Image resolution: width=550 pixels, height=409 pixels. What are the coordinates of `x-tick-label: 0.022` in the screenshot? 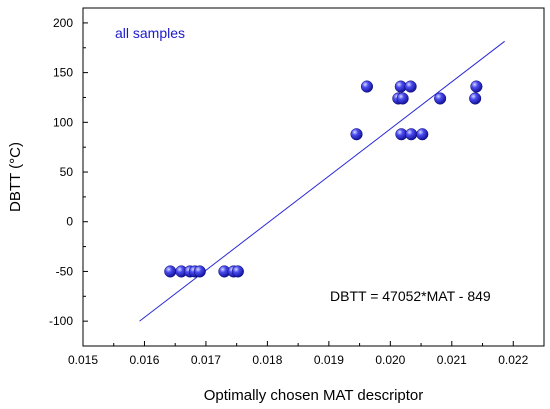 It's located at (513, 360).